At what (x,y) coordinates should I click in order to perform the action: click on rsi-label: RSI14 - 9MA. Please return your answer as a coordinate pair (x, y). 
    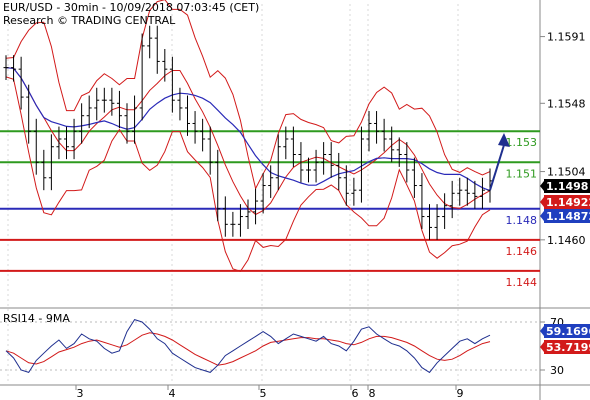
    Looking at the image, I should click on (36, 318).